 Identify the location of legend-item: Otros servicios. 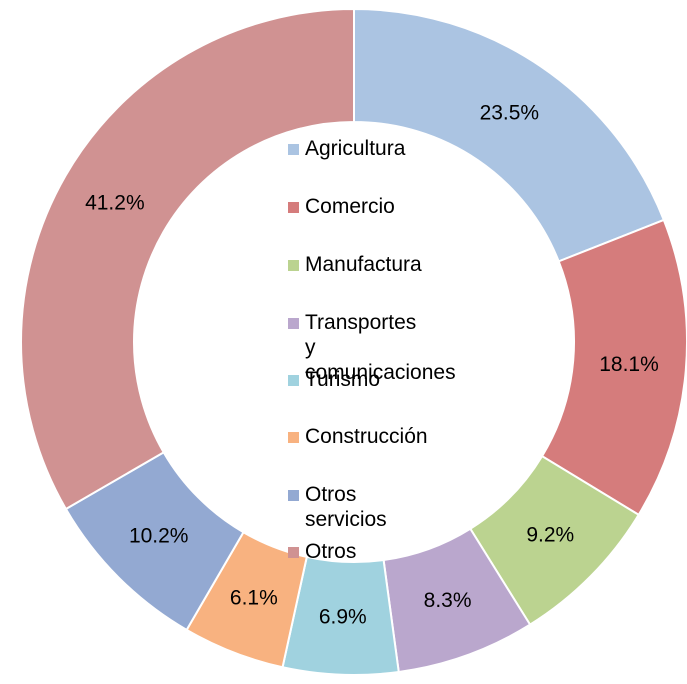
(337, 507).